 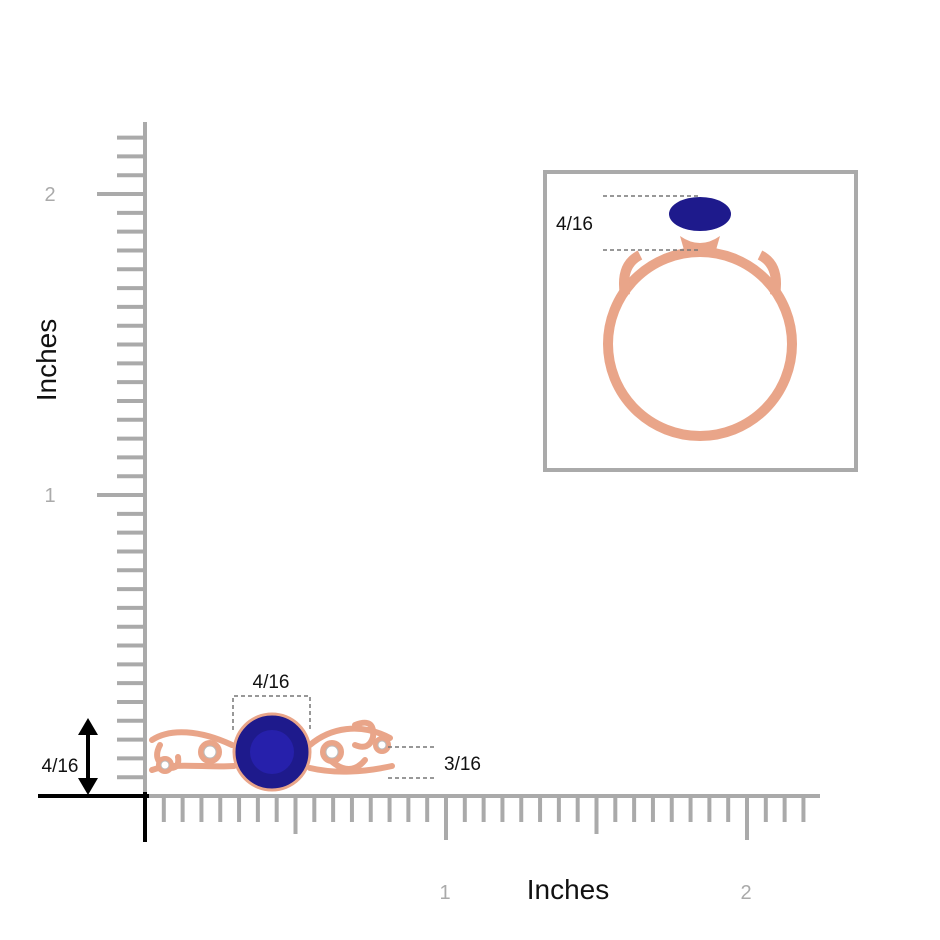 I want to click on band-width-label: 3/16, so click(x=462, y=764).